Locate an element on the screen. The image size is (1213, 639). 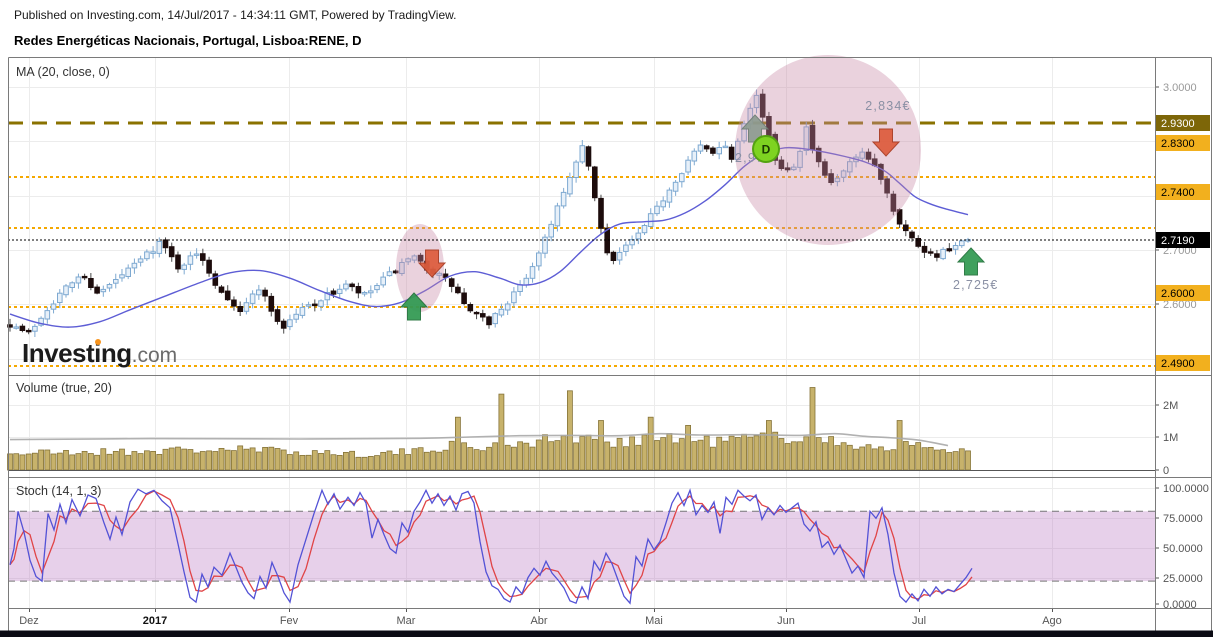
d-marker is located at coordinates (766, 149).